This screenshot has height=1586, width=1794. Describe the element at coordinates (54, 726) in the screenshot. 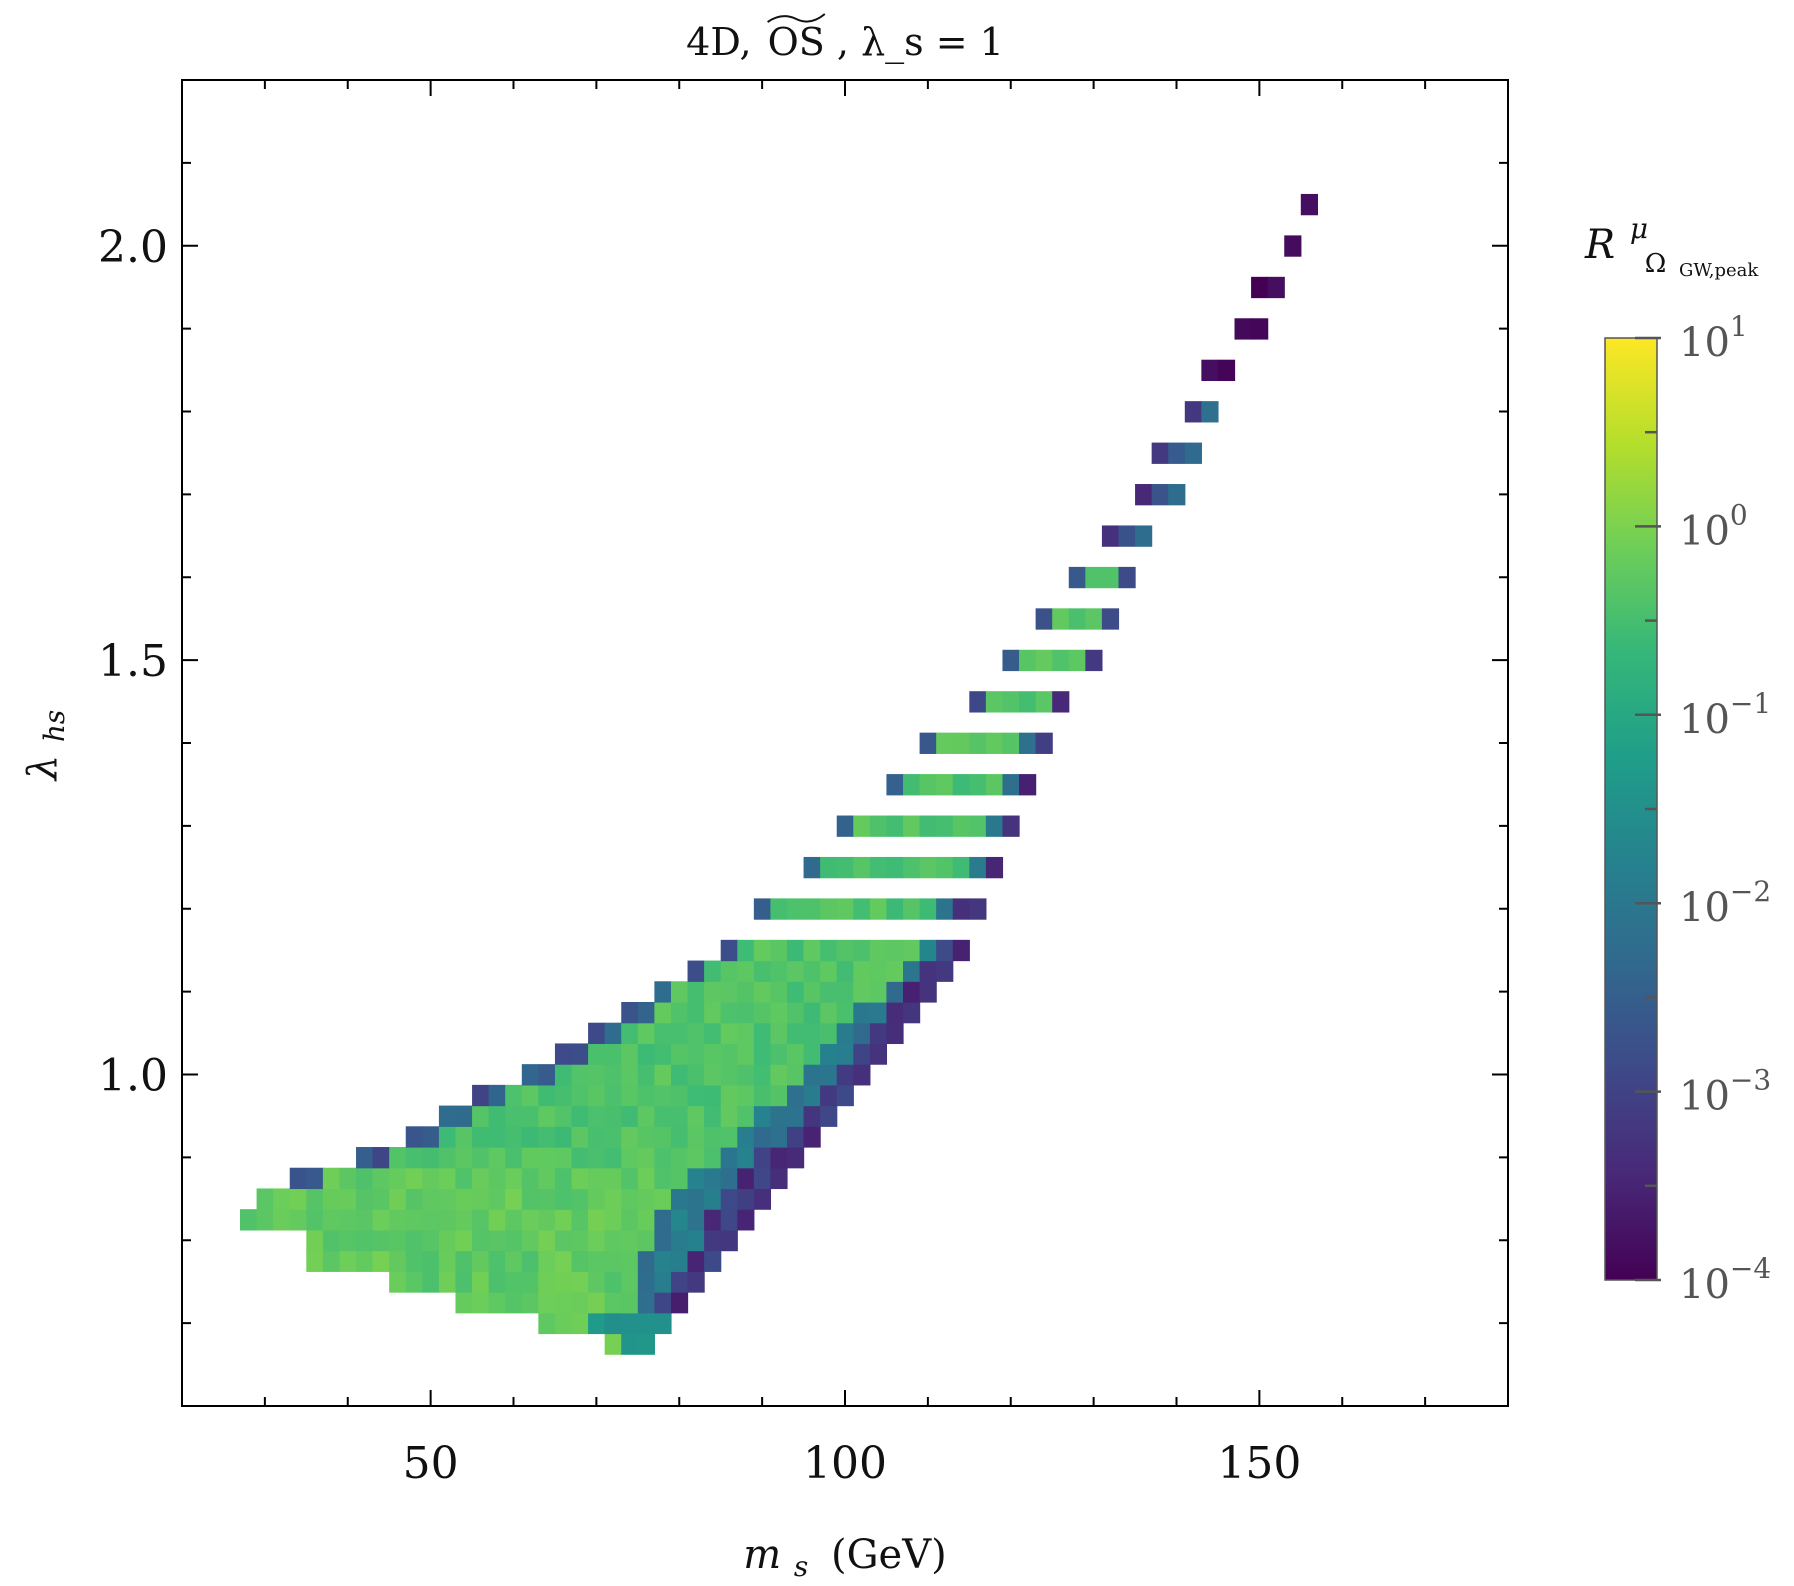

I see `y-axis-label-sub: hs` at that location.